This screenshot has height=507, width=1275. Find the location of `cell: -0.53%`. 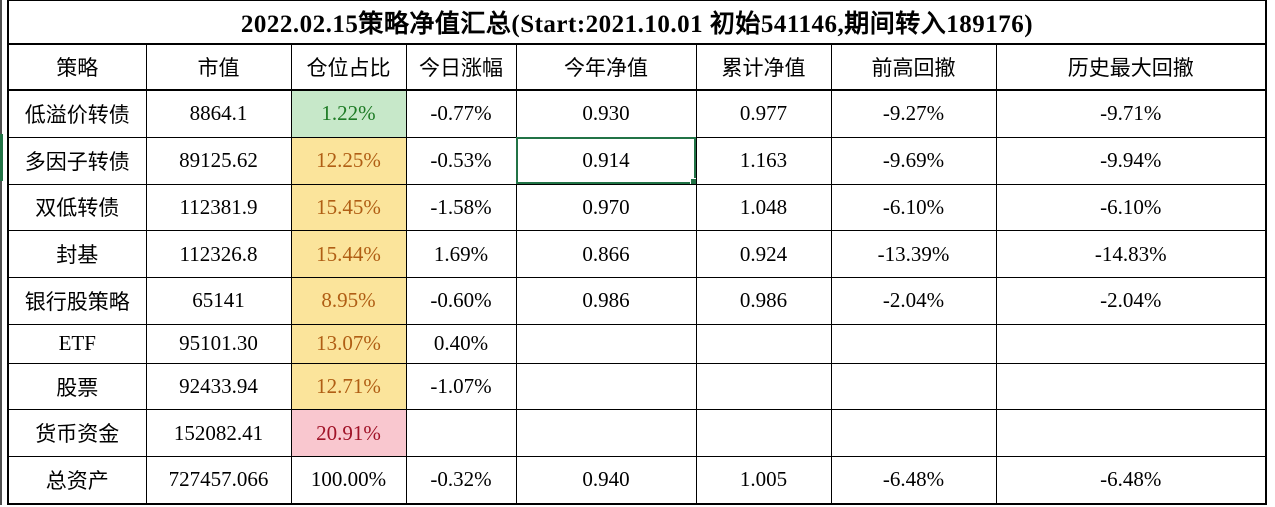

cell: -0.53% is located at coordinates (461, 160).